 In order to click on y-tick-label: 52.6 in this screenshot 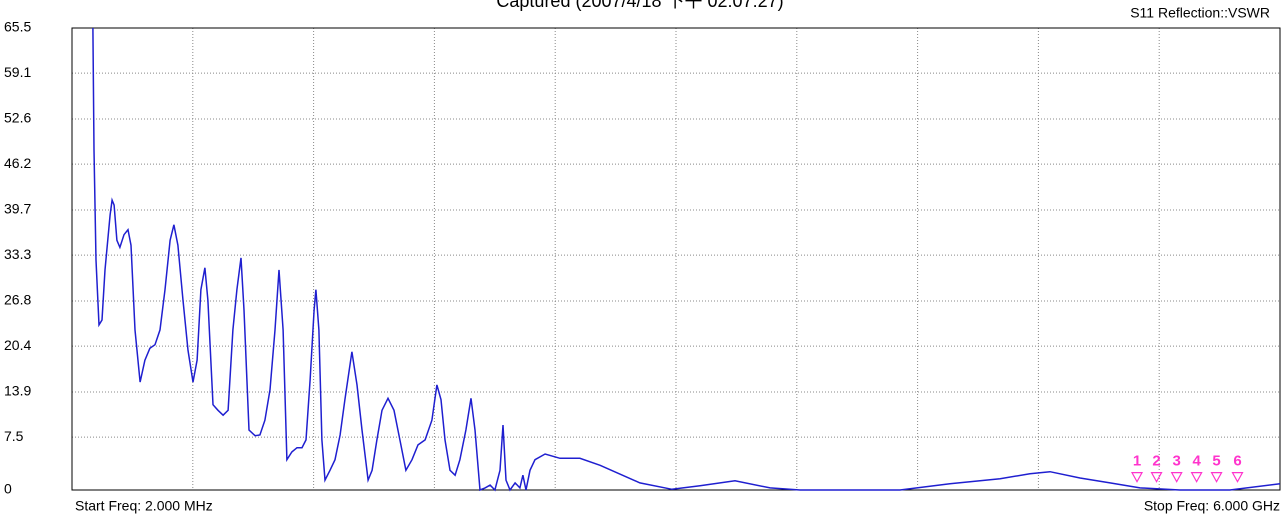, I will do `click(17, 118)`.